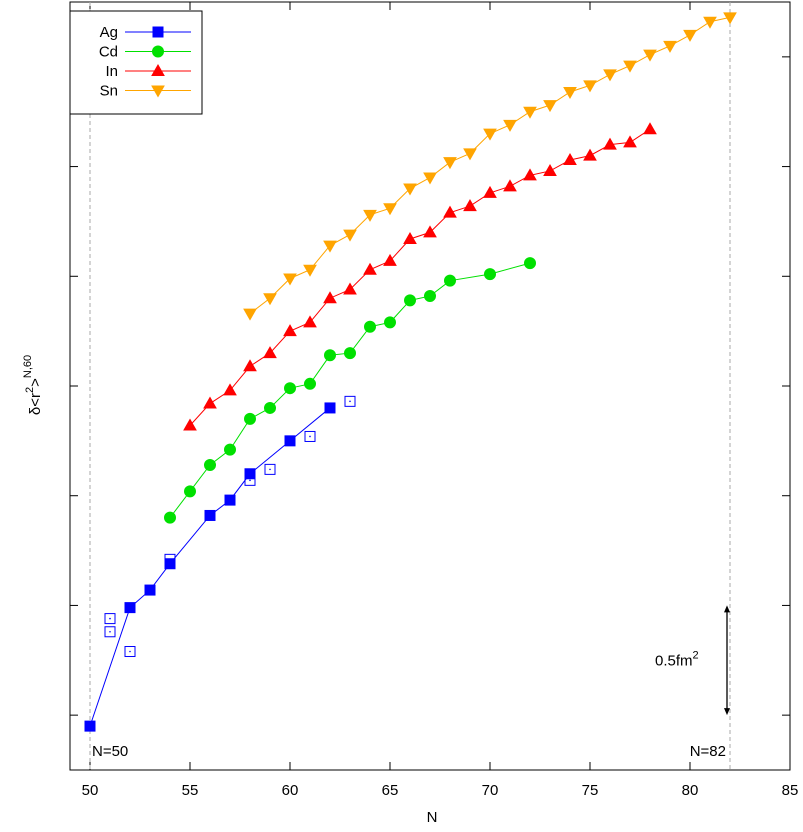 This screenshot has height=832, width=803. I want to click on legend-label: In, so click(111, 71).